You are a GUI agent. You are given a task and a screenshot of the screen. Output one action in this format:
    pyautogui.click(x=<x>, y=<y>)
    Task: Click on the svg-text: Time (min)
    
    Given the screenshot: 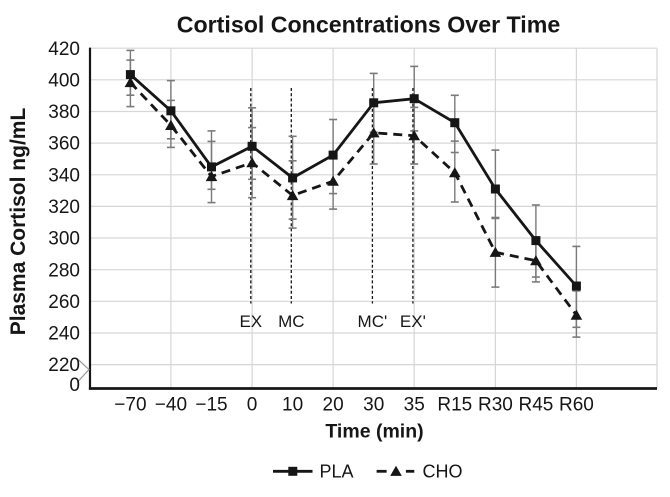 What is the action you would take?
    pyautogui.click(x=374, y=432)
    